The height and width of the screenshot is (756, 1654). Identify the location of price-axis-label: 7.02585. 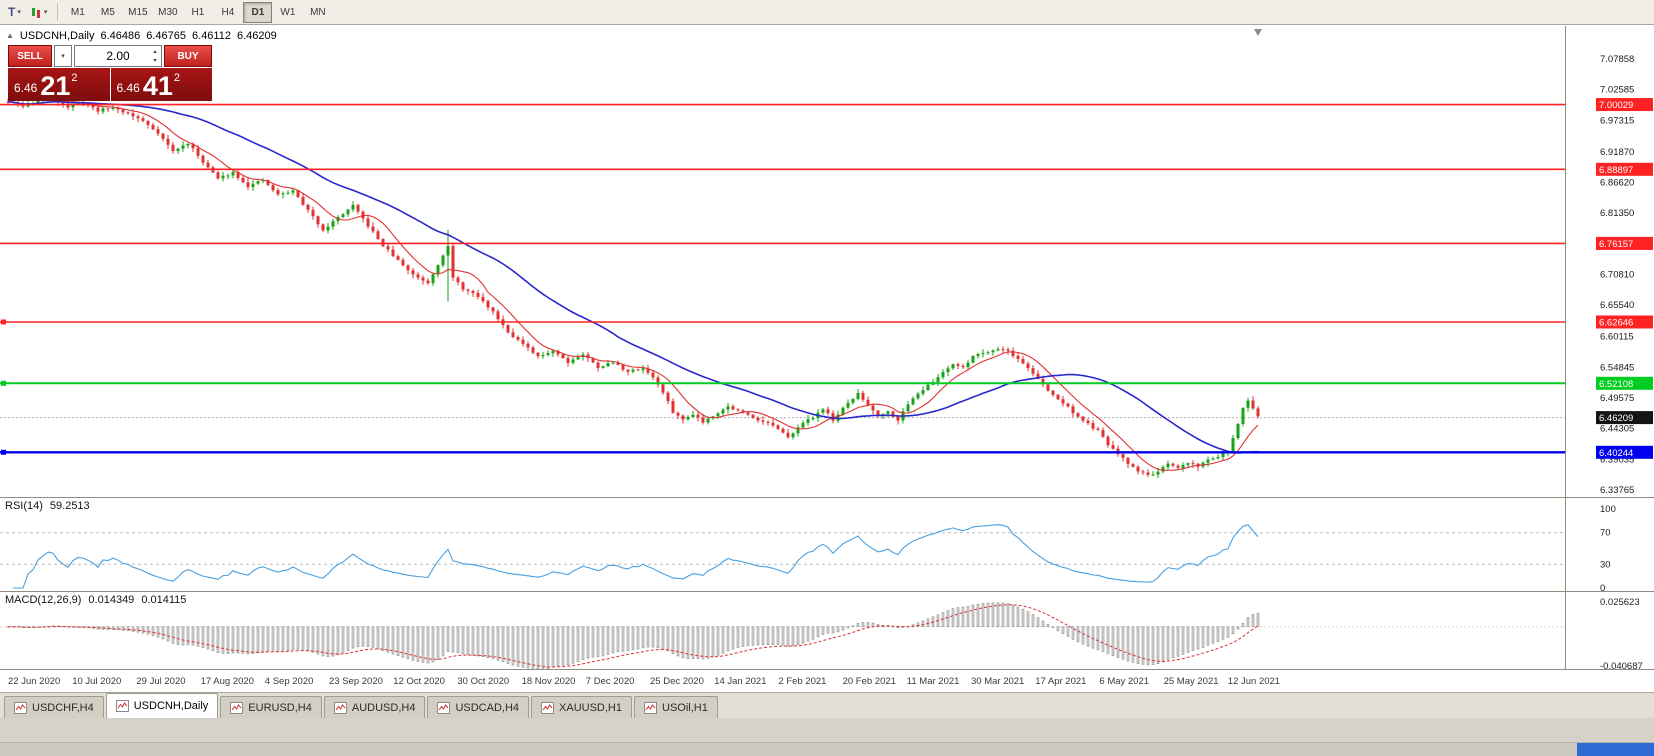
(1617, 90).